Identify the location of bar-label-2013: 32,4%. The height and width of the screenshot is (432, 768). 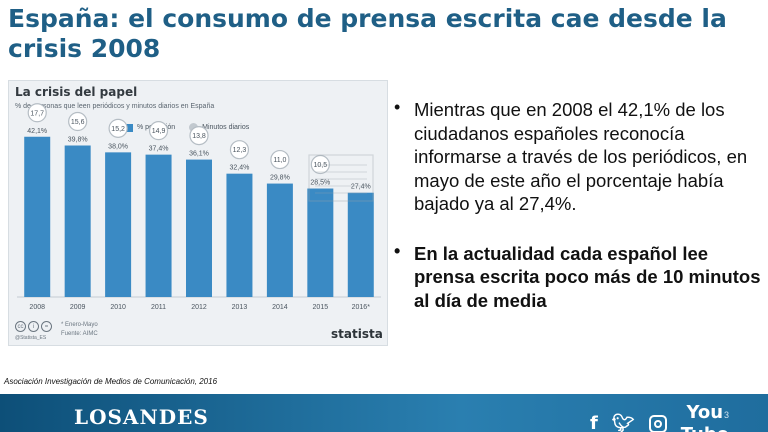
(240, 168).